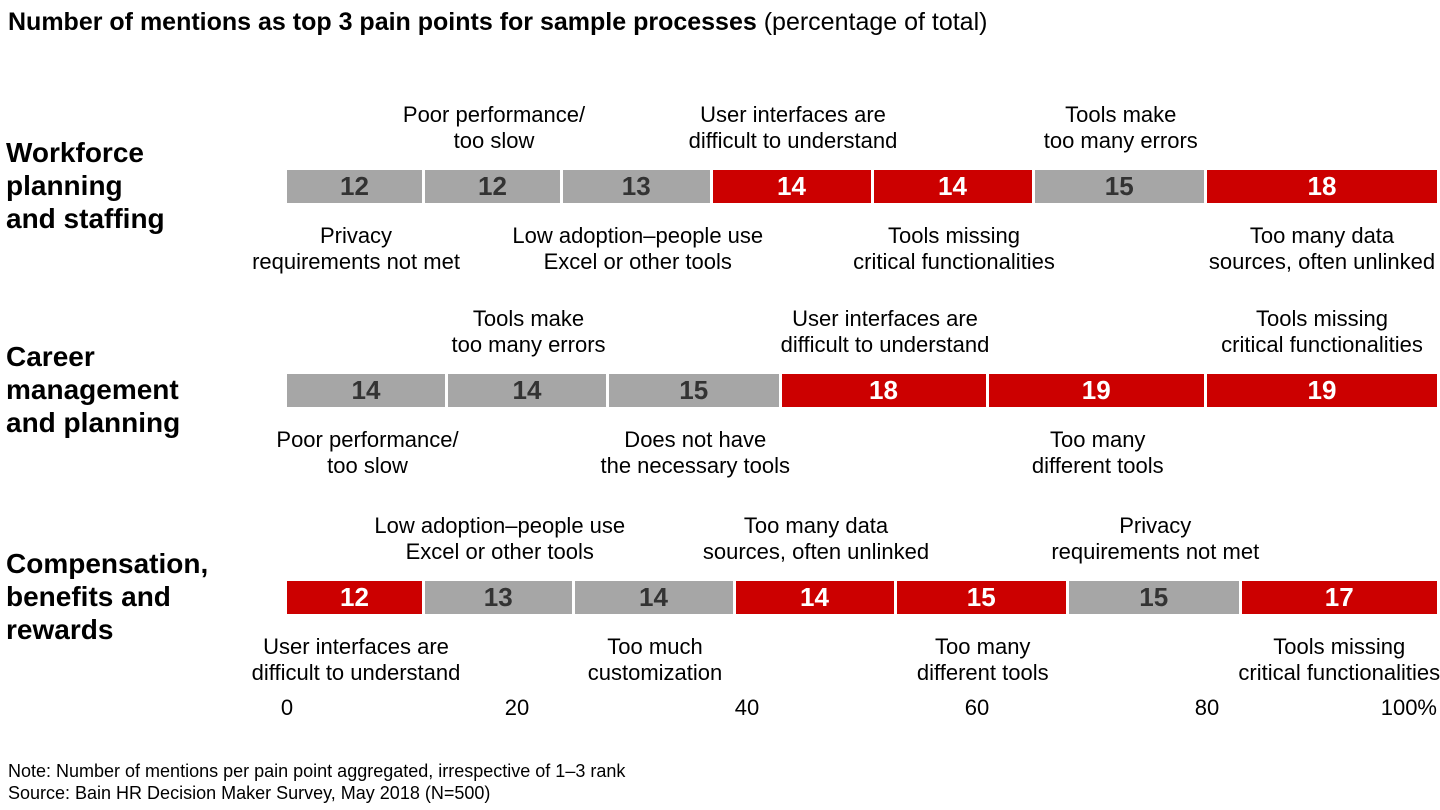 Image resolution: width=1440 pixels, height=810 pixels. I want to click on stacked-bar: 12 12 13 14 14 15 18, so click(862, 186).